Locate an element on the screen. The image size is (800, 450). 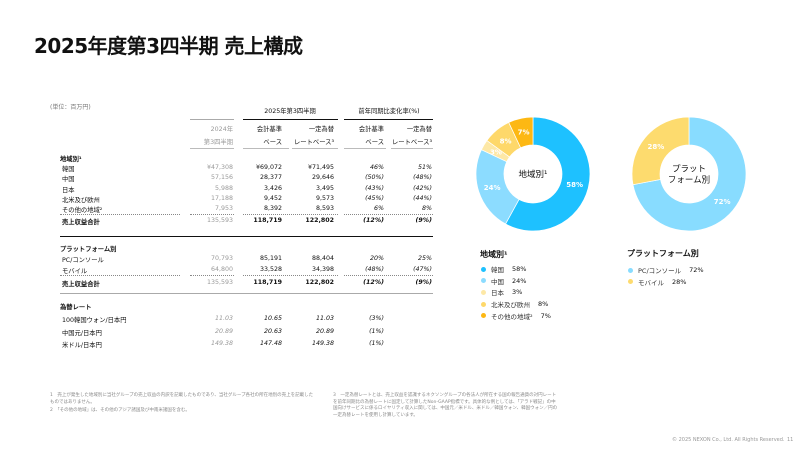
slice-label: 3% is located at coordinates (496, 153).